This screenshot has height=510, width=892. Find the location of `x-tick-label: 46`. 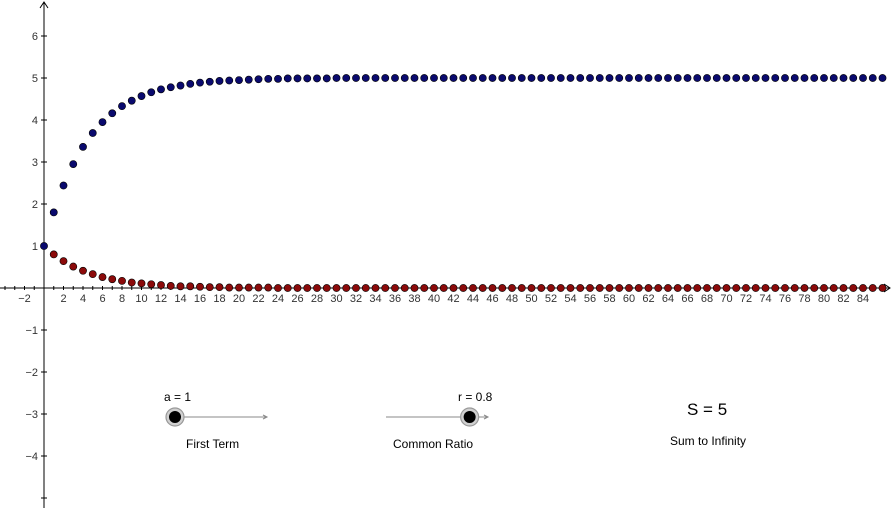

x-tick-label: 46 is located at coordinates (492, 299).